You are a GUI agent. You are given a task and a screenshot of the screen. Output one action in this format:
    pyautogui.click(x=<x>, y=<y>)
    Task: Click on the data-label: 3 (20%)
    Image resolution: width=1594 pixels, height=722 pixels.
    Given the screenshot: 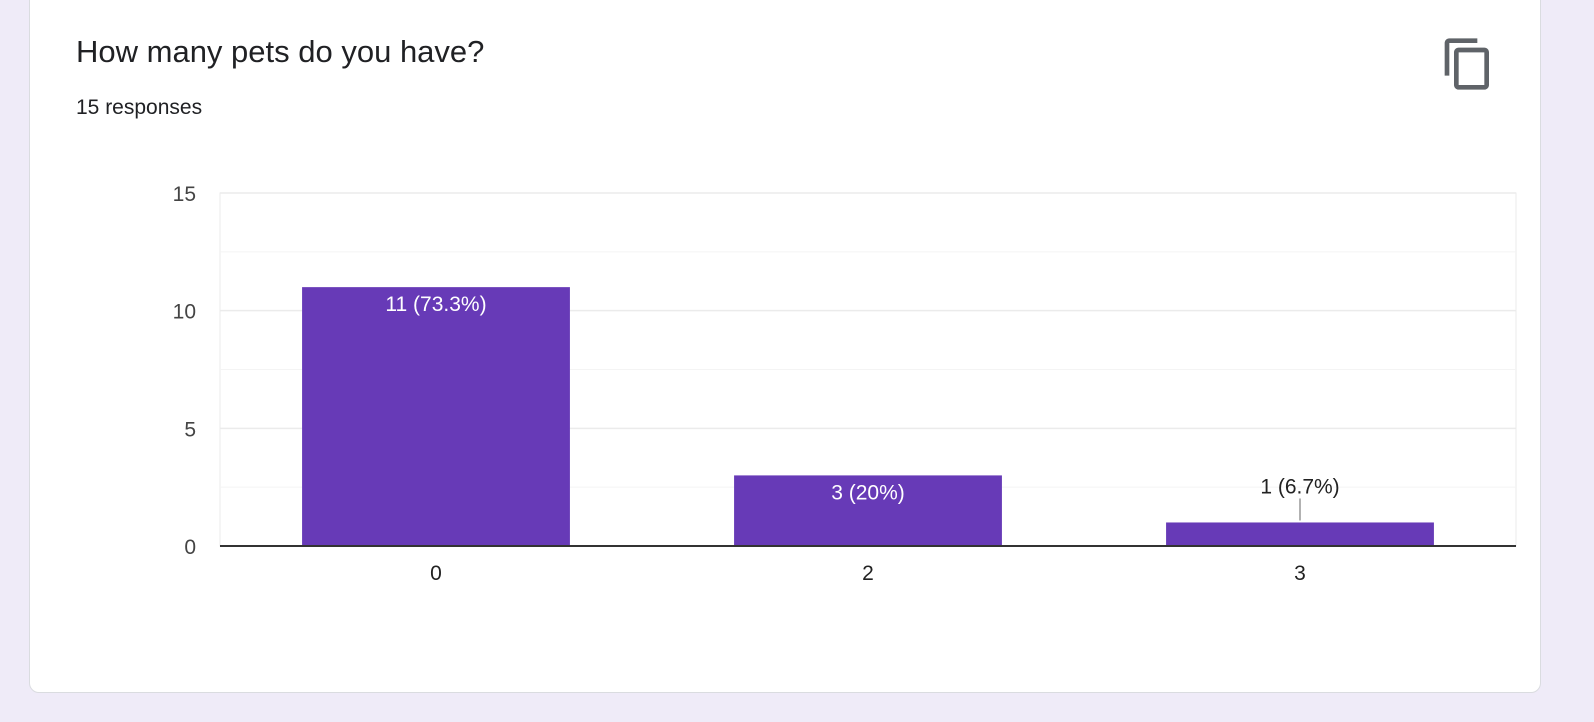 What is the action you would take?
    pyautogui.click(x=868, y=492)
    